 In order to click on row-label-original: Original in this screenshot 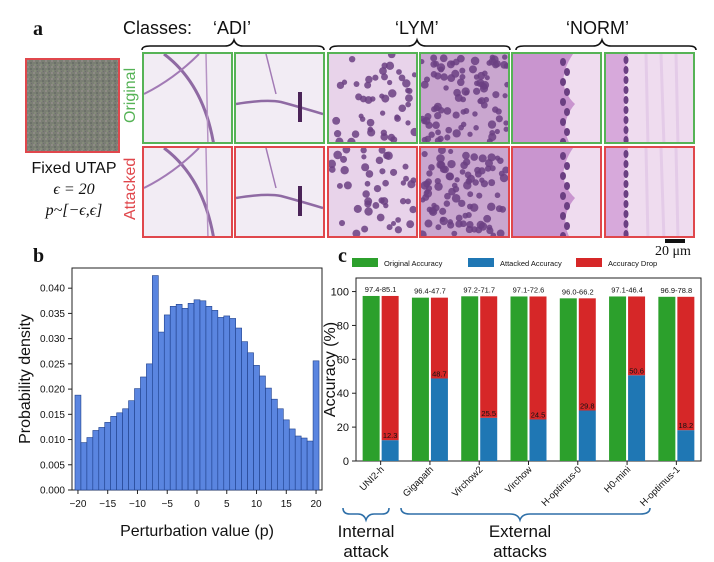, I will do `click(130, 95)`.